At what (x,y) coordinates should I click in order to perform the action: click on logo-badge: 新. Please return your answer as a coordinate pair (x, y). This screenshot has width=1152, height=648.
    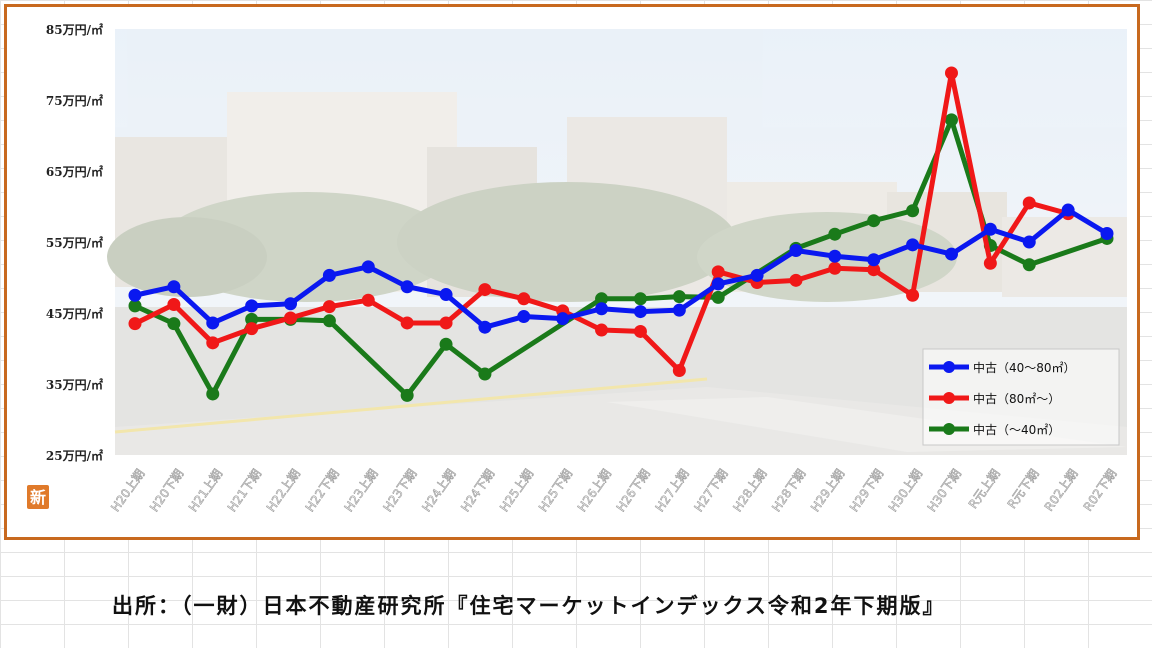
    Looking at the image, I should click on (38, 497).